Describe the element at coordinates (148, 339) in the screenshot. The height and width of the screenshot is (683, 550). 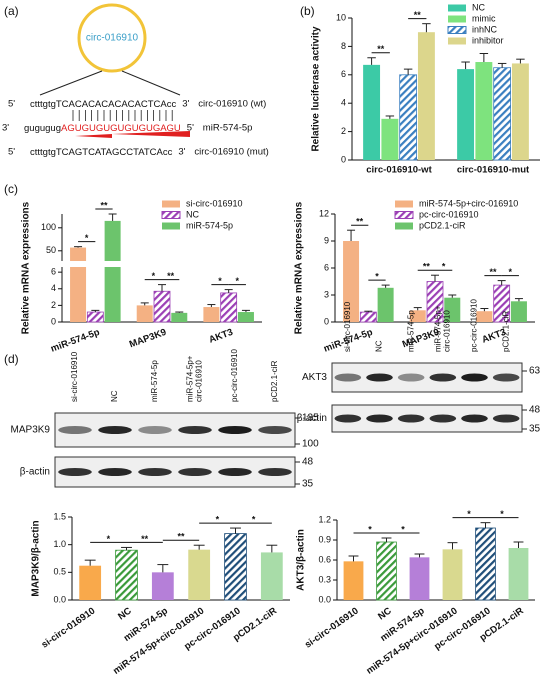
I see `x-tick-label: MAP3K9` at that location.